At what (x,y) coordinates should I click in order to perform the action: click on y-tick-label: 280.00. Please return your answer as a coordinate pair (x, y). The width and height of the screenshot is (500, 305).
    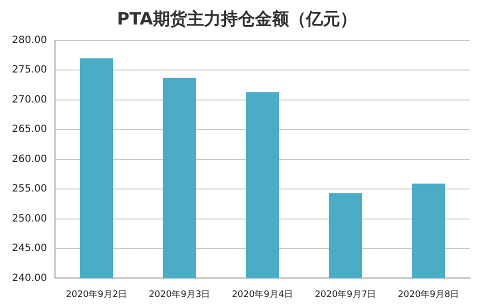
    Looking at the image, I should click on (29, 40).